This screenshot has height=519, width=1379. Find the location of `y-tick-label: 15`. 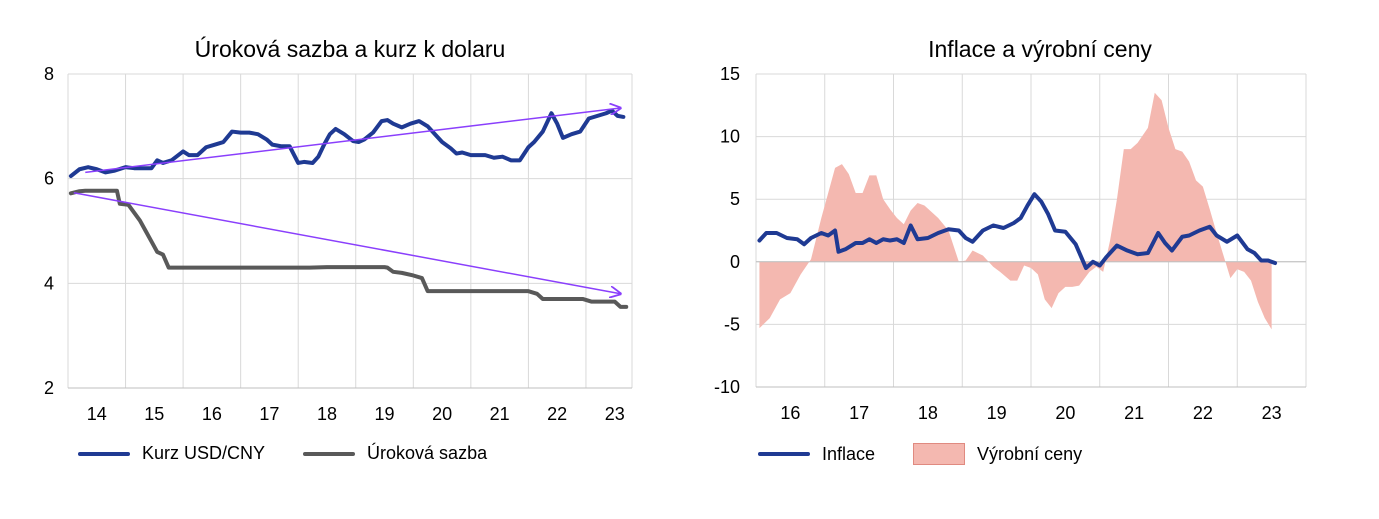

y-tick-label: 15 is located at coordinates (730, 74).